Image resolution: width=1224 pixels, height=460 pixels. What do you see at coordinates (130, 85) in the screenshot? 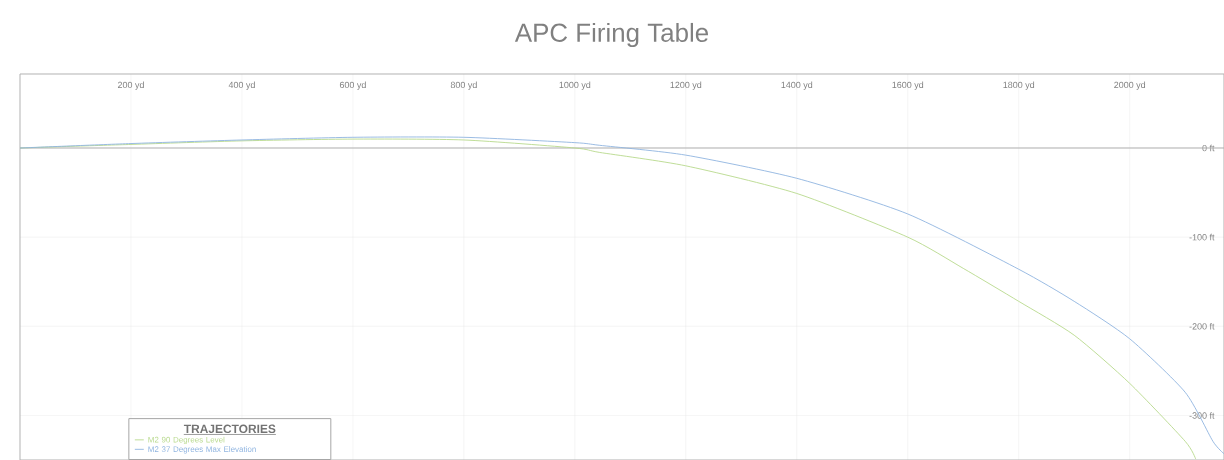
I see `x-tick-label: 200 yd` at bounding box center [130, 85].